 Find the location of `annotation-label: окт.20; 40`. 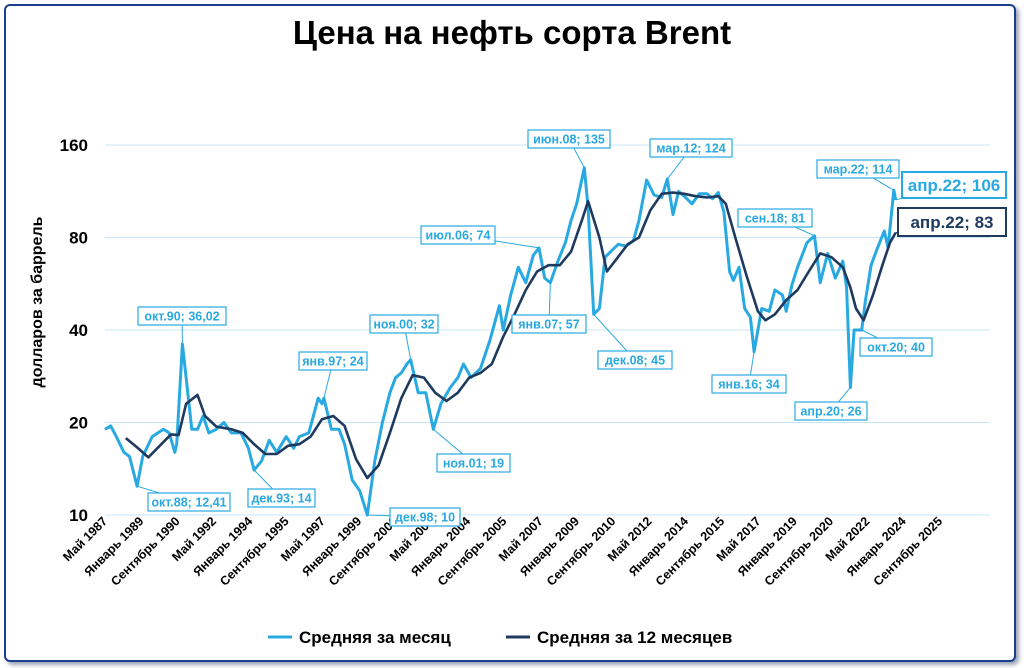

annotation-label: окт.20; 40 is located at coordinates (896, 348).